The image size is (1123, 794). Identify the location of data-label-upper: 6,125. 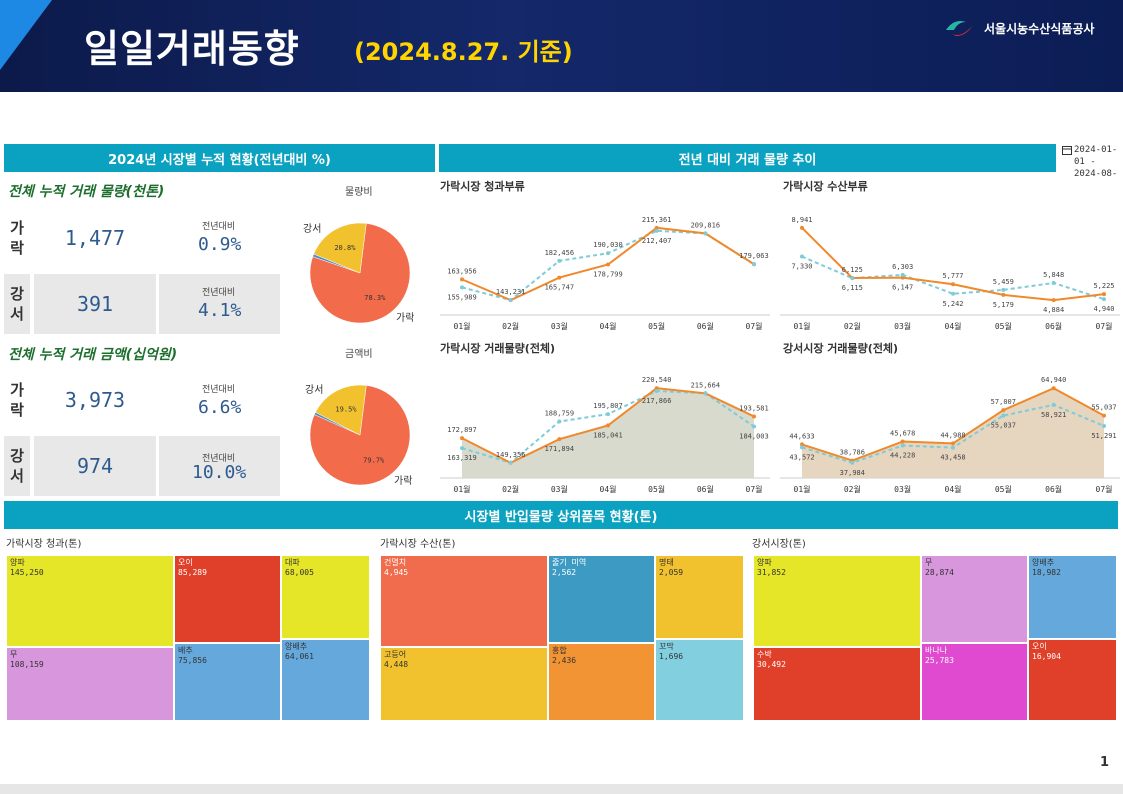
(852, 270).